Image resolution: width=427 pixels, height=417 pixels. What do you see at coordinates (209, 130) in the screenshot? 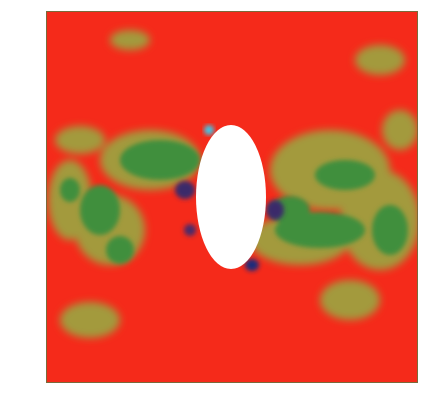
I see `cyan-spot` at bounding box center [209, 130].